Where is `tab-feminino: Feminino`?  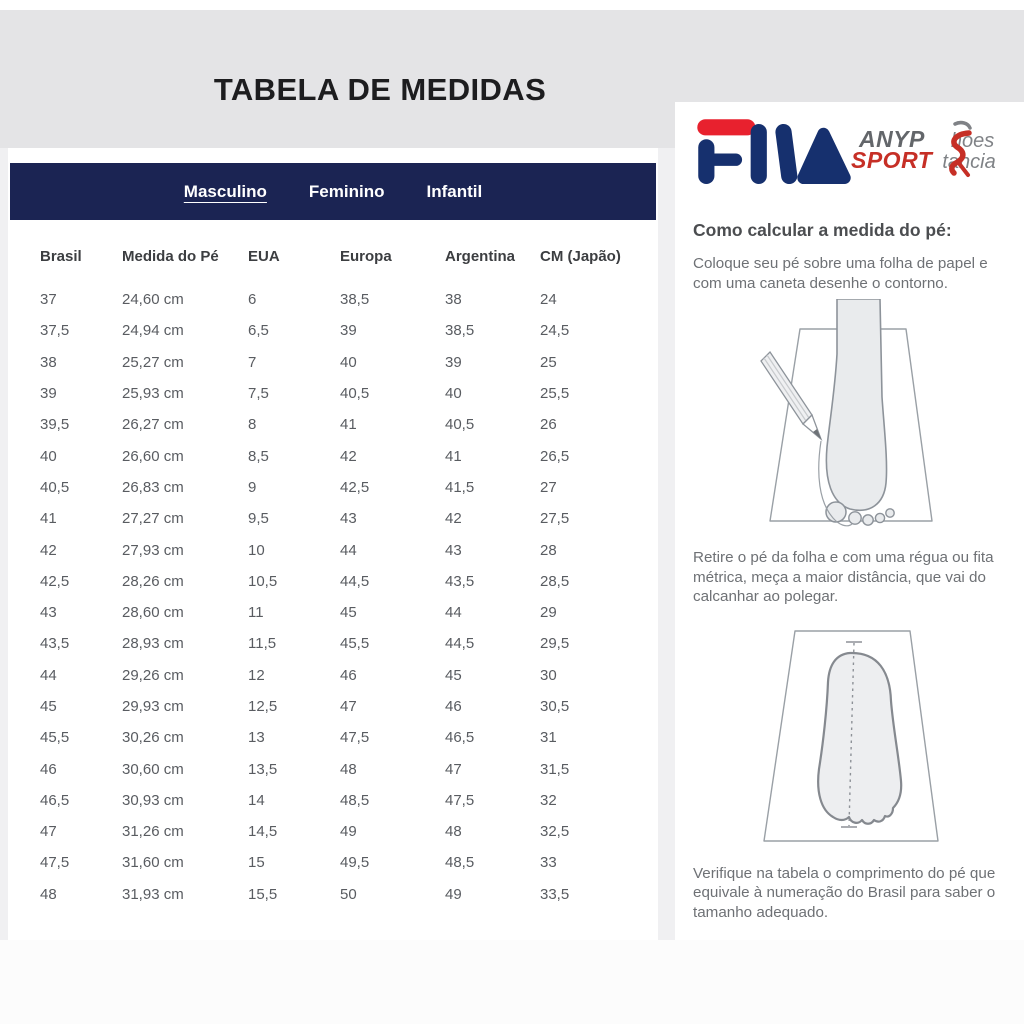 tab-feminino: Feminino is located at coordinates (346, 191).